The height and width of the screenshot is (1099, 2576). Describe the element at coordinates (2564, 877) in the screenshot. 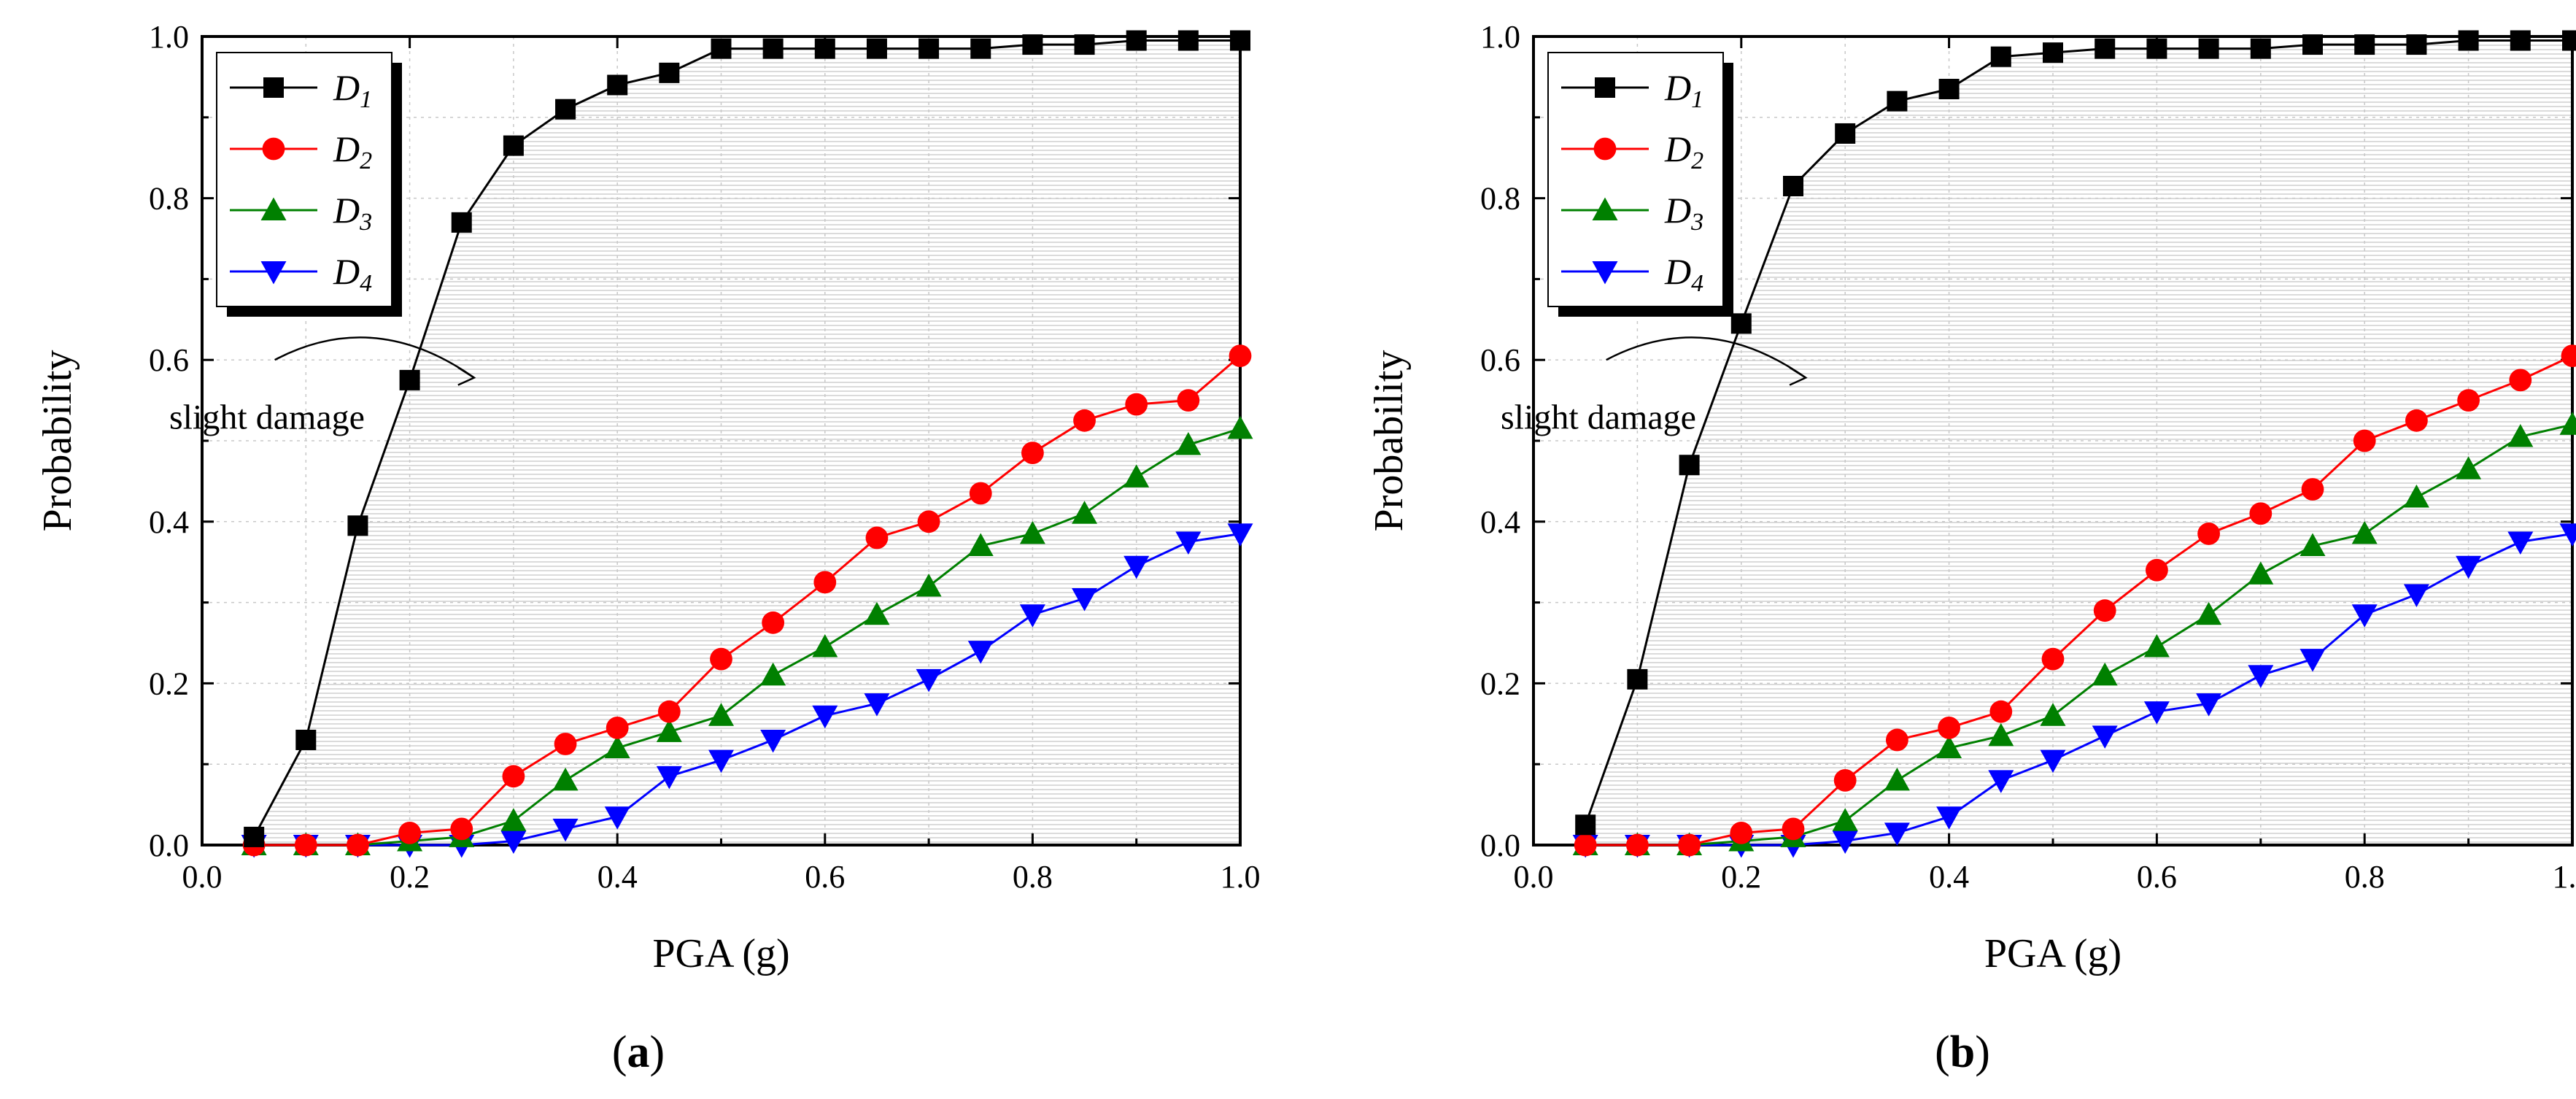

I see `x-tick-label: 1.0` at that location.